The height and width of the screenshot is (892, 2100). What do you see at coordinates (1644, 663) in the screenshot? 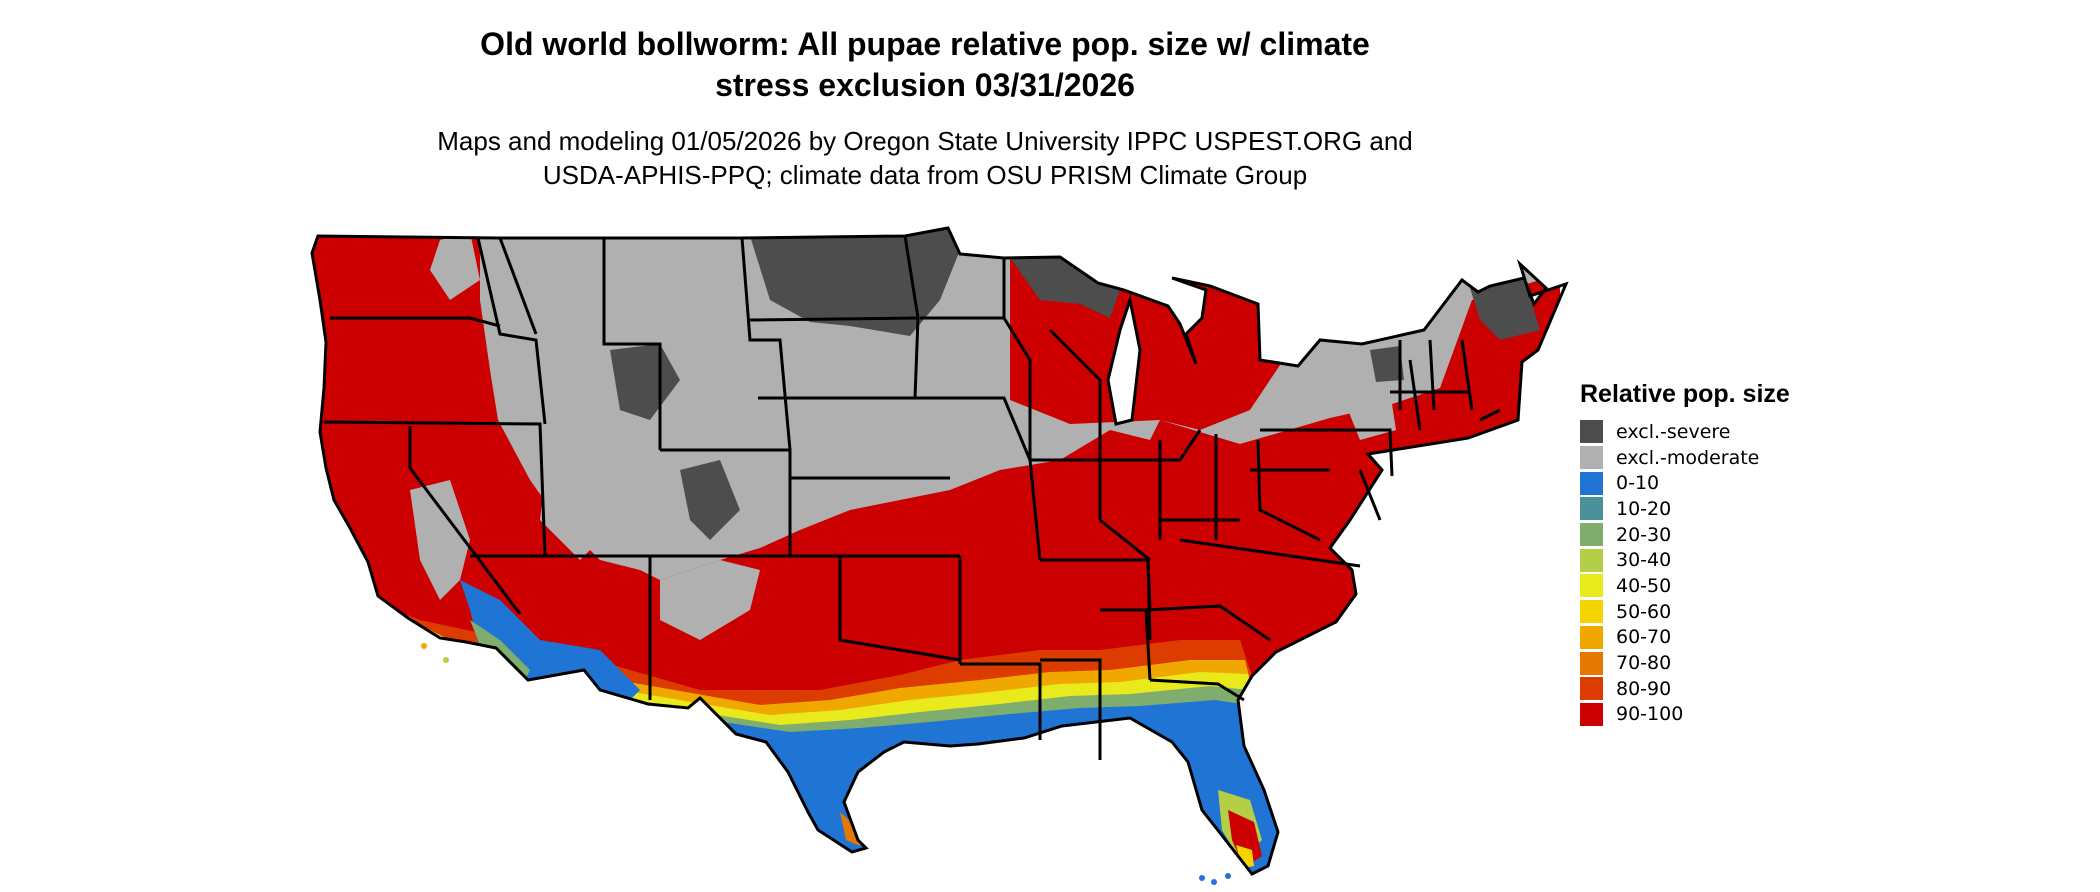
I see `legend-label: 70-80` at bounding box center [1644, 663].